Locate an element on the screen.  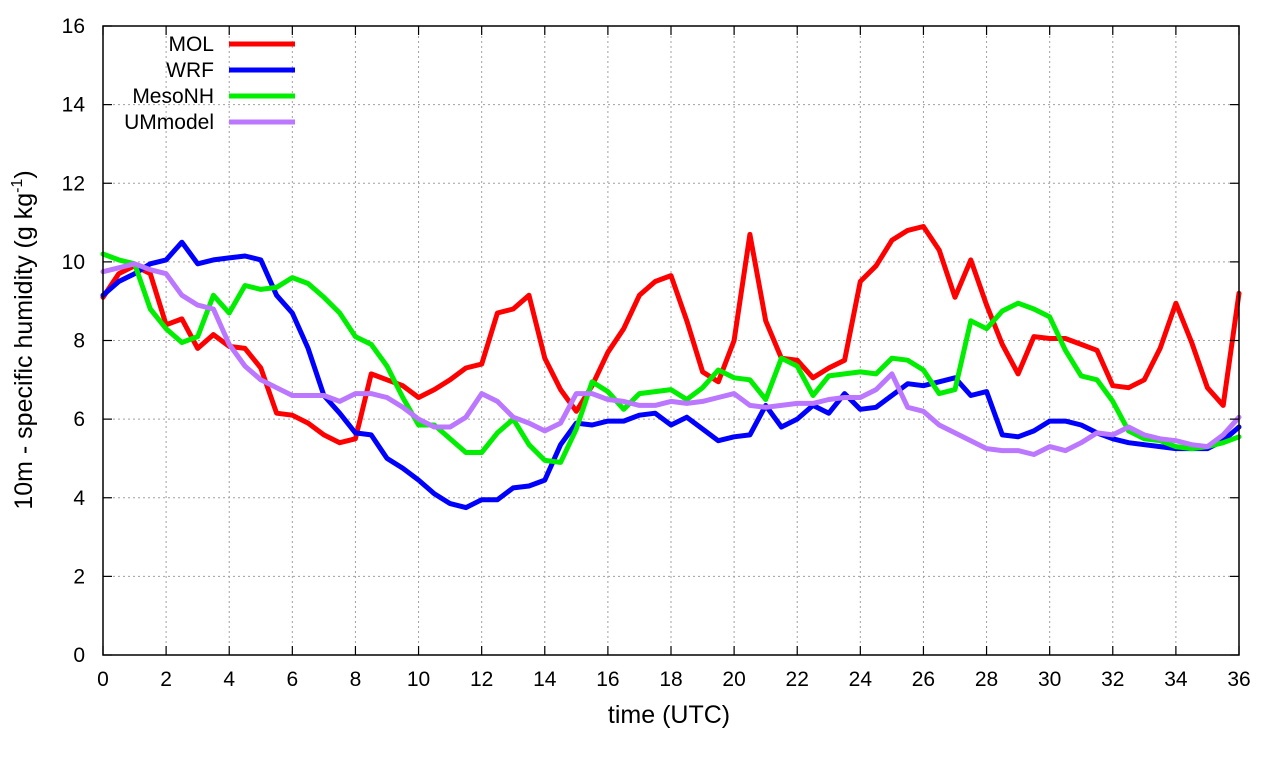
legend-label-mol: MOL is located at coordinates (191, 44).